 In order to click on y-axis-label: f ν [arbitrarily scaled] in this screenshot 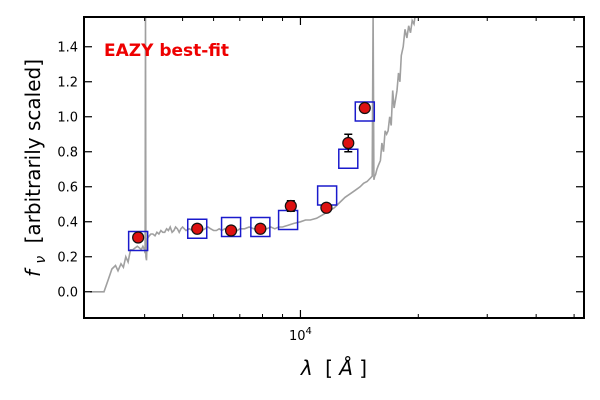, I will do `click(35, 168)`.